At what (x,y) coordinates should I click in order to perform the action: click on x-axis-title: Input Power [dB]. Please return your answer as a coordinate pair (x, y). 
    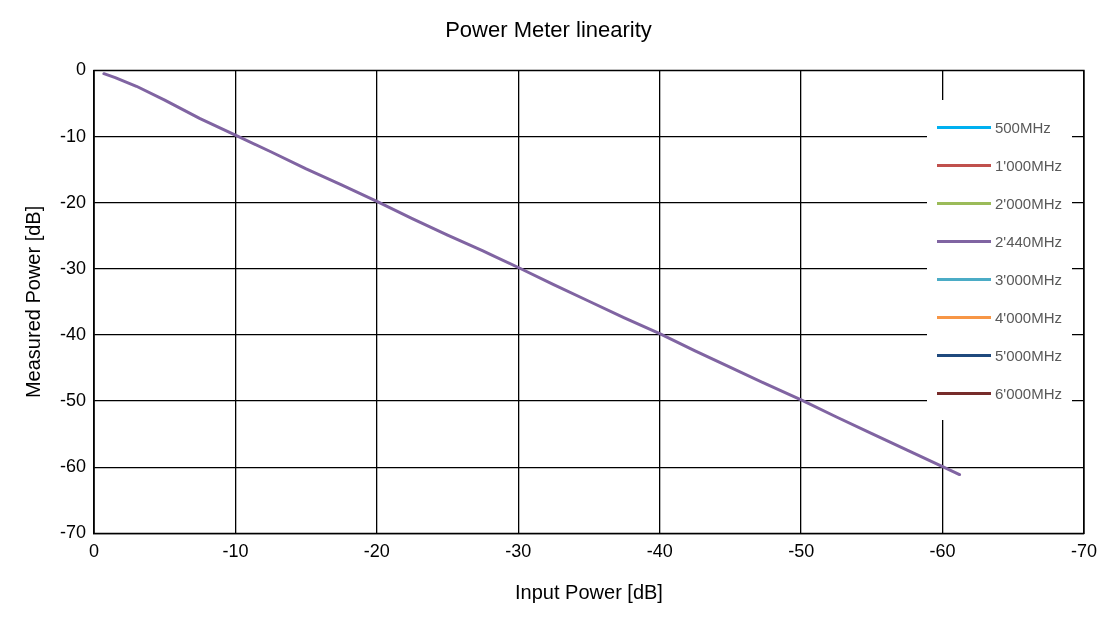
    Looking at the image, I should click on (589, 591).